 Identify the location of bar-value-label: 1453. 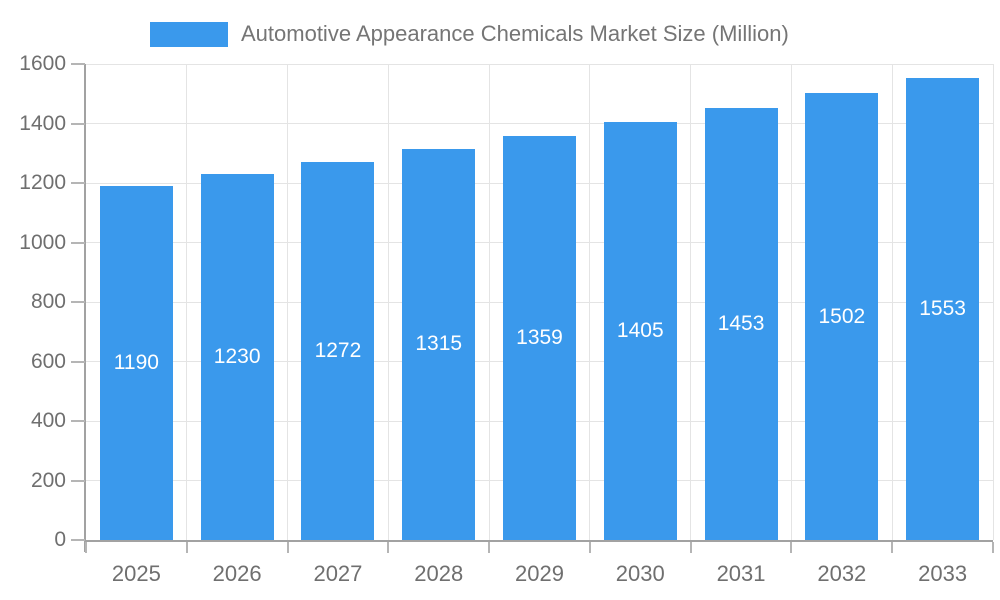
(741, 323).